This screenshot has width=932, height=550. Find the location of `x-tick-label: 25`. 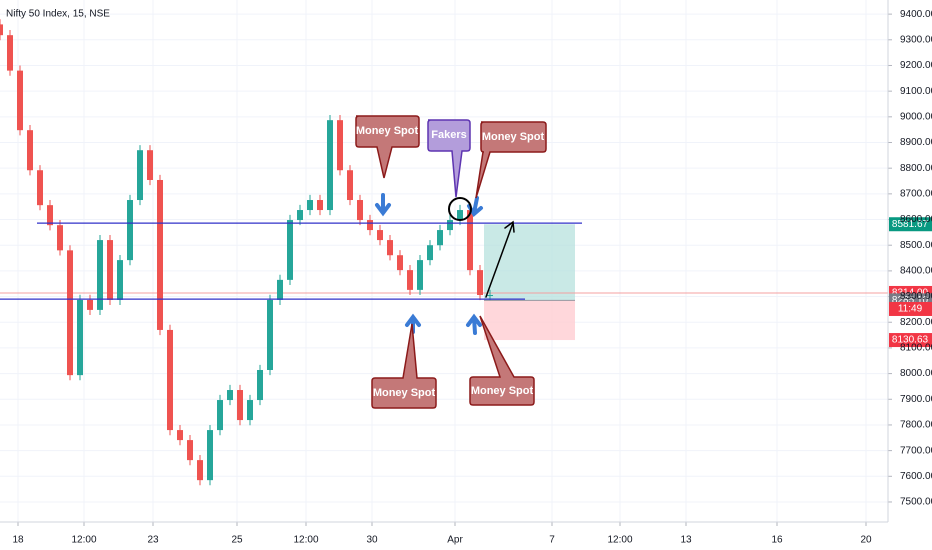

x-tick-label: 25 is located at coordinates (237, 540).